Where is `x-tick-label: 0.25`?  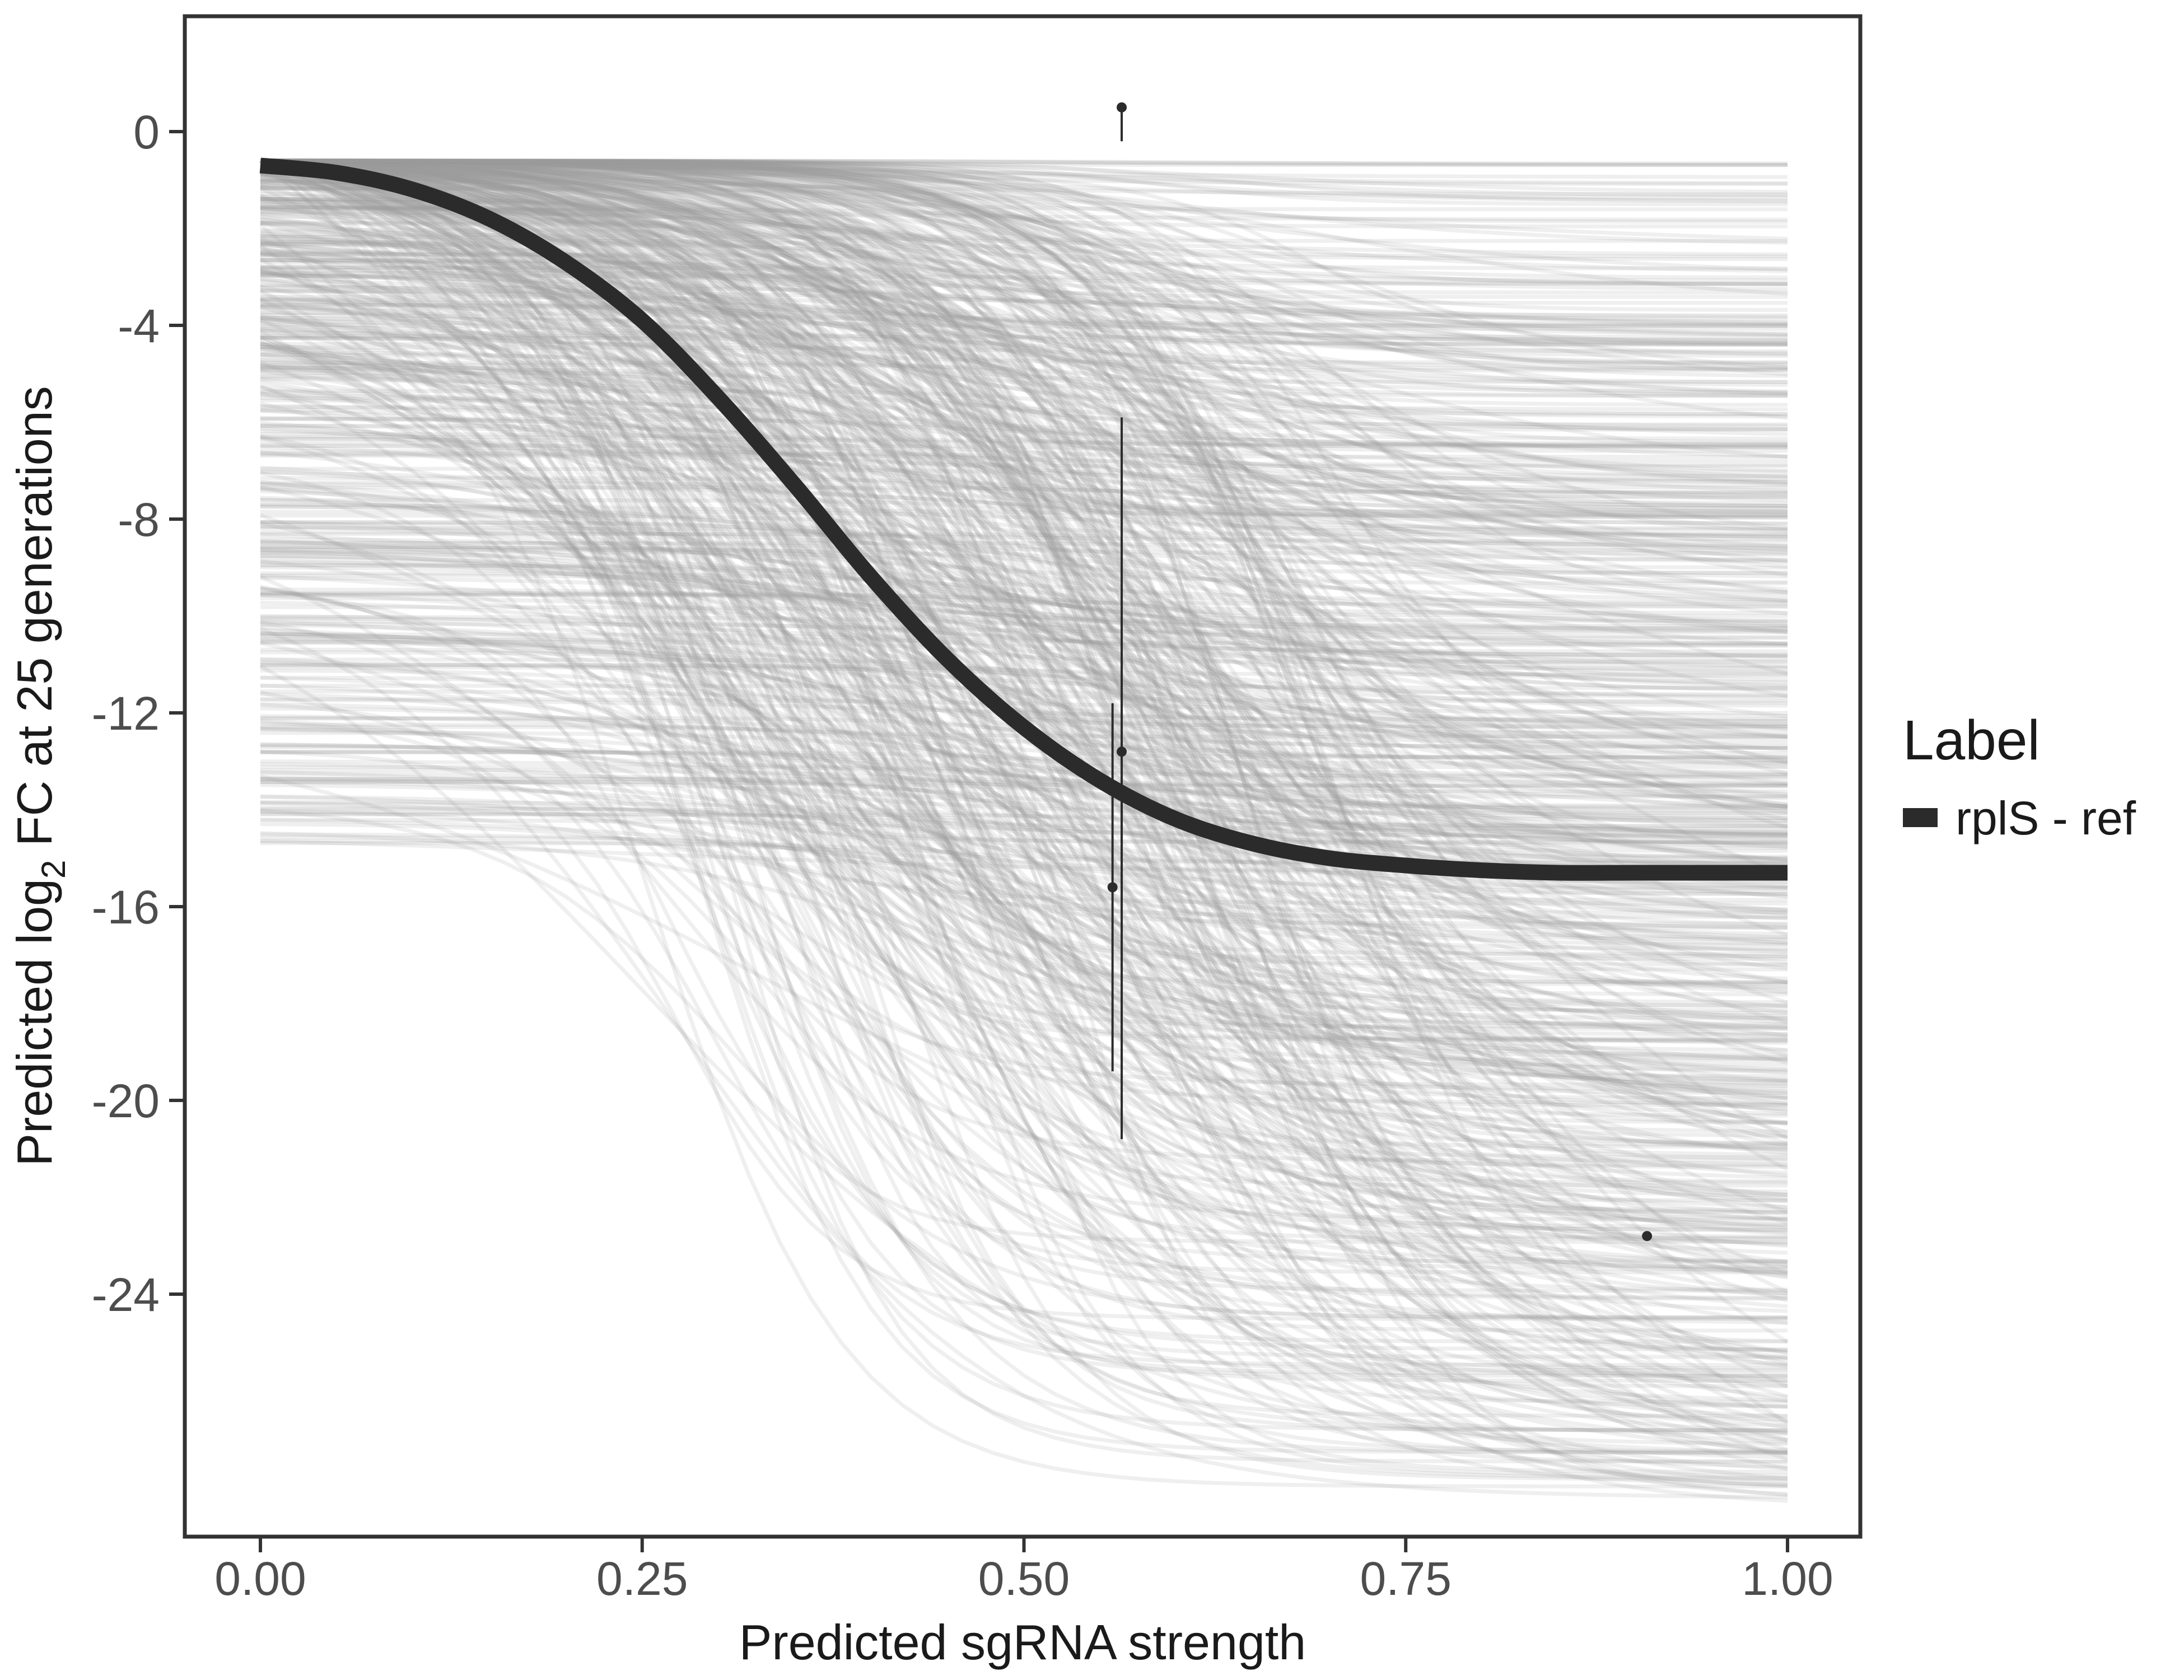 x-tick-label: 0.25 is located at coordinates (642, 1579).